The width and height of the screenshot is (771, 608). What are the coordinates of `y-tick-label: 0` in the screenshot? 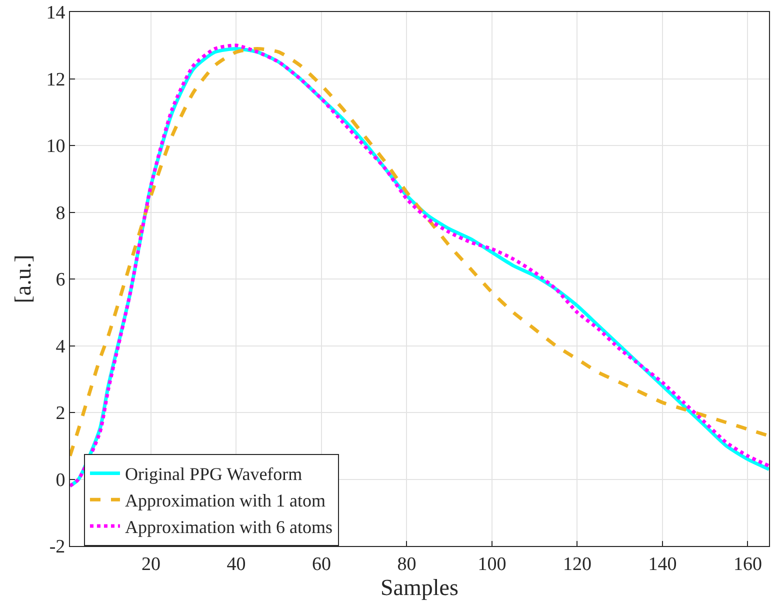 It's located at (61, 480).